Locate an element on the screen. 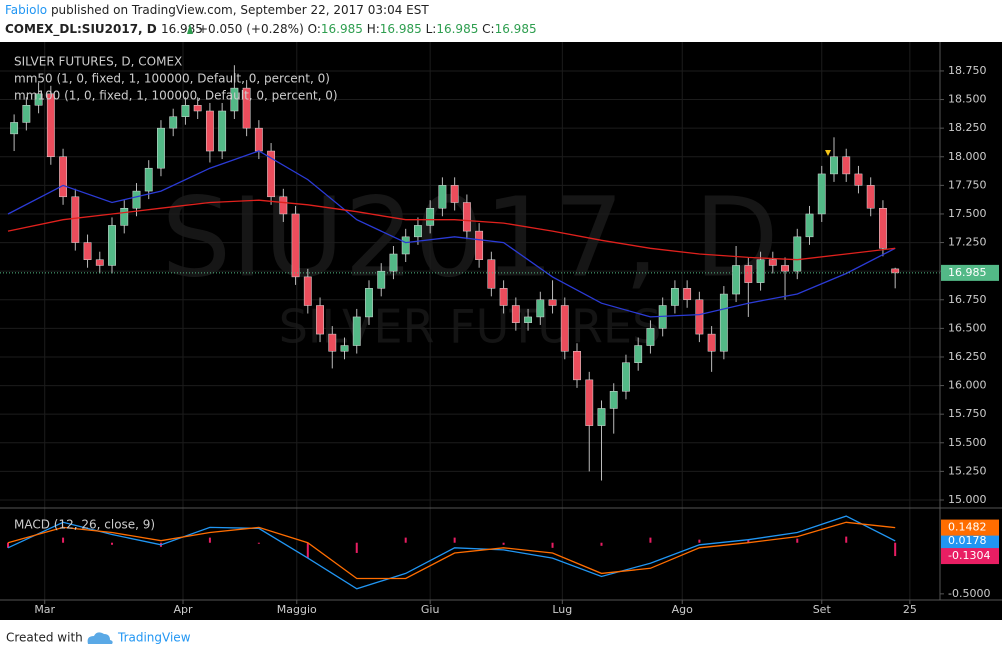 Image resolution: width=1002 pixels, height=656 pixels. price: 16.985 is located at coordinates (182, 29).